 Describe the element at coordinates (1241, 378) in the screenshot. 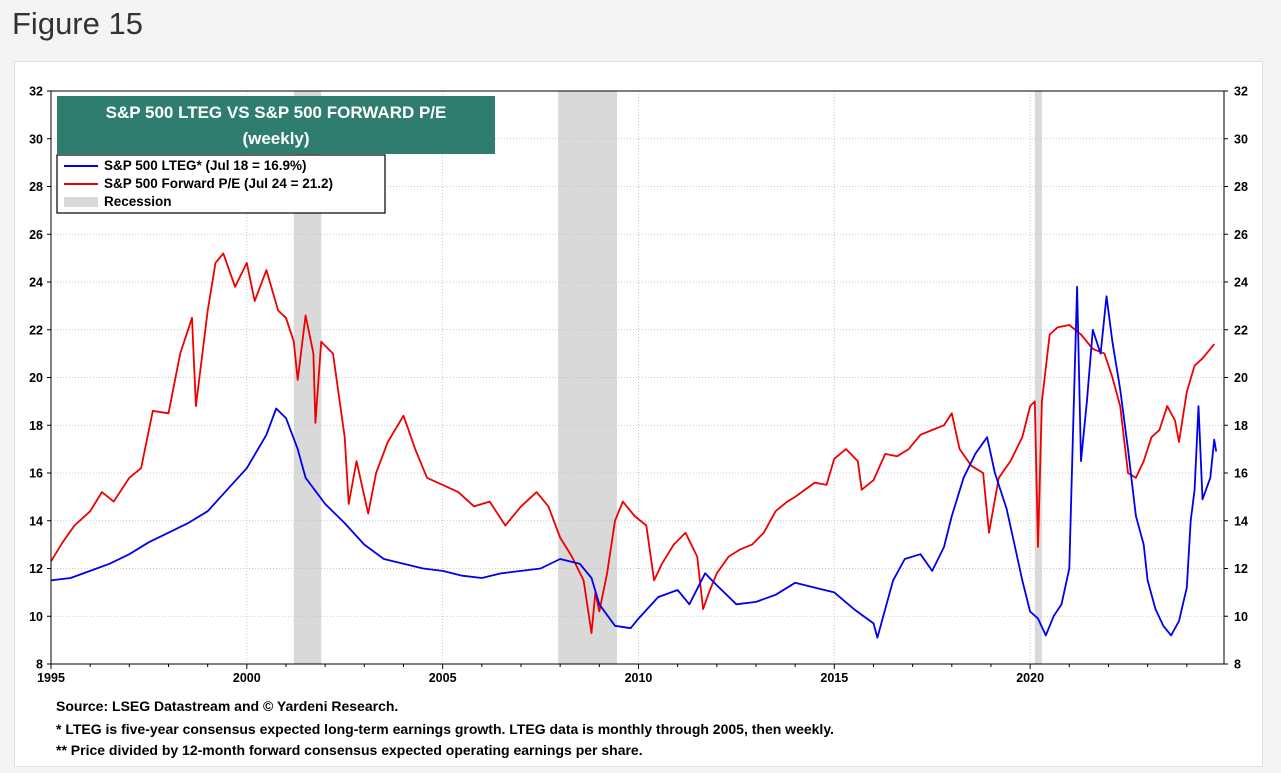

I see `ytick-label-right: 20` at that location.